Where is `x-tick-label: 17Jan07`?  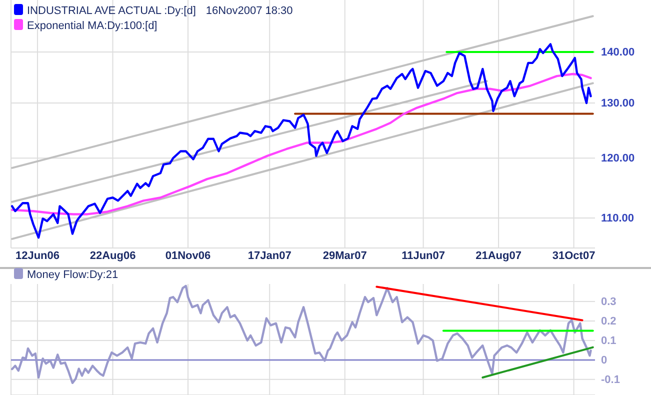 x-tick-label: 17Jan07 is located at coordinates (270, 256).